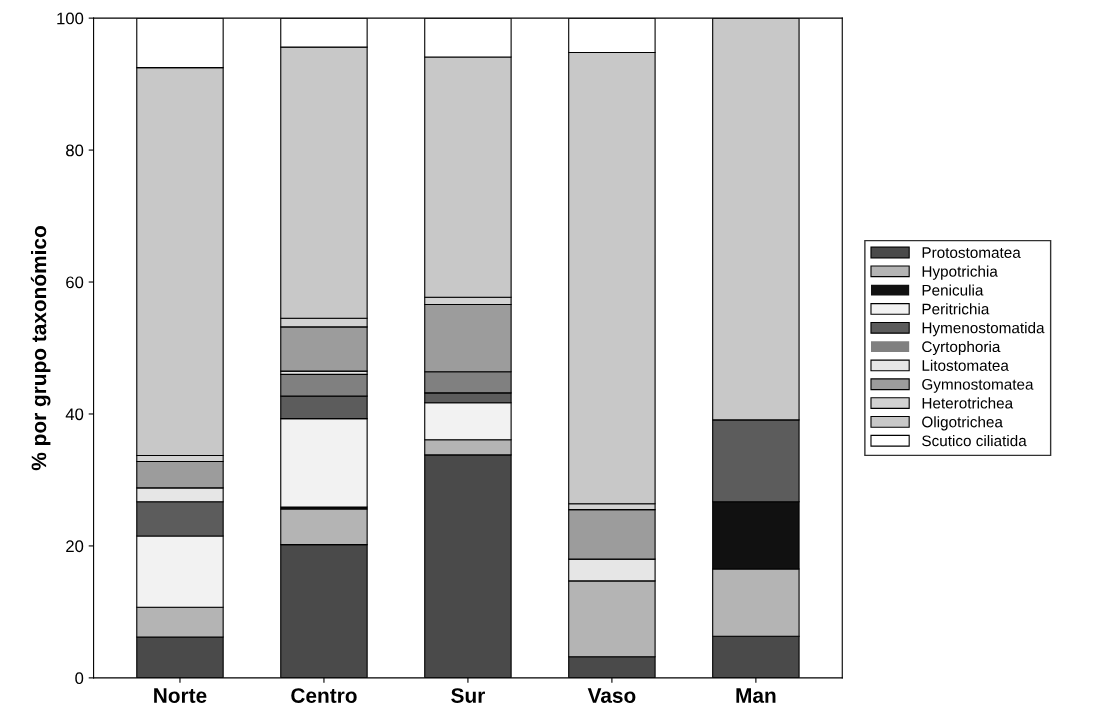  Describe the element at coordinates (74, 414) in the screenshot. I see `y-tick-label: 40` at that location.